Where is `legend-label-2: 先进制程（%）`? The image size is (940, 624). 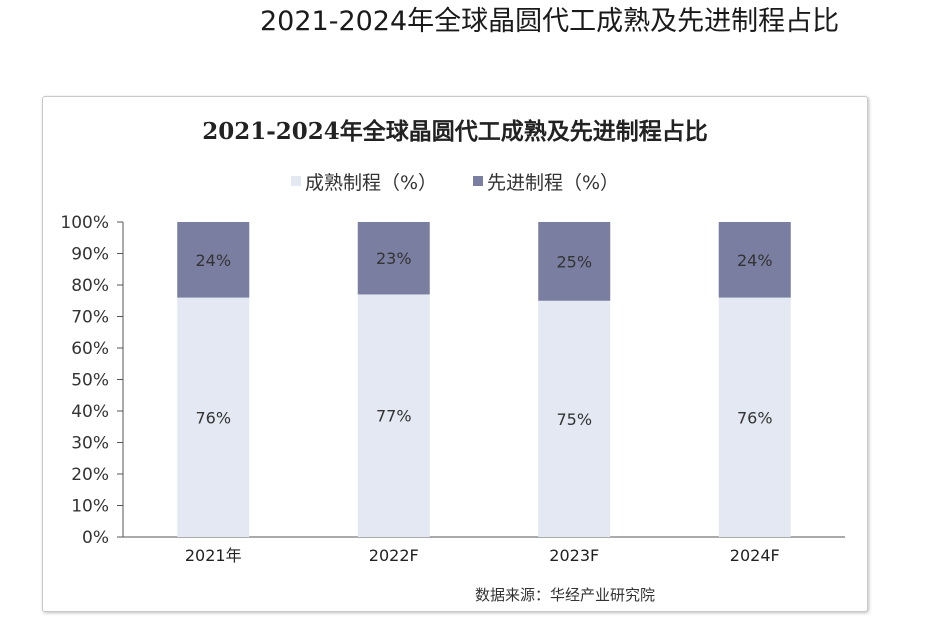 legend-label-2: 先进制程（%） is located at coordinates (553, 183).